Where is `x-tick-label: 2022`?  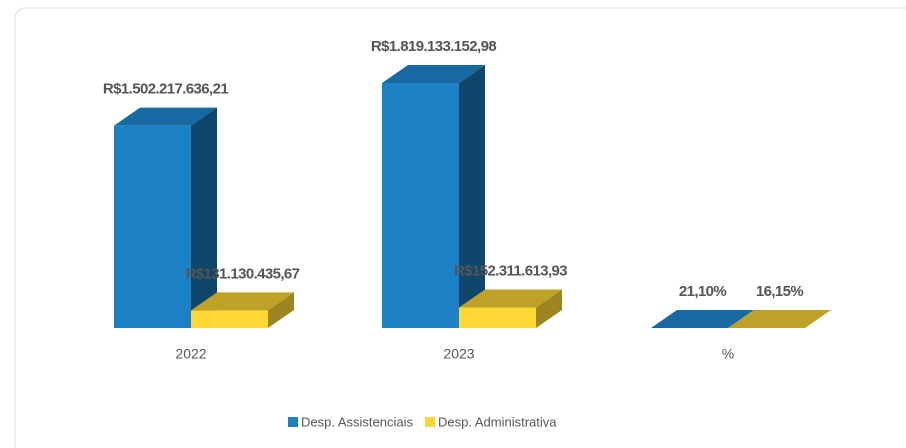
x-tick-label: 2022 is located at coordinates (190, 354).